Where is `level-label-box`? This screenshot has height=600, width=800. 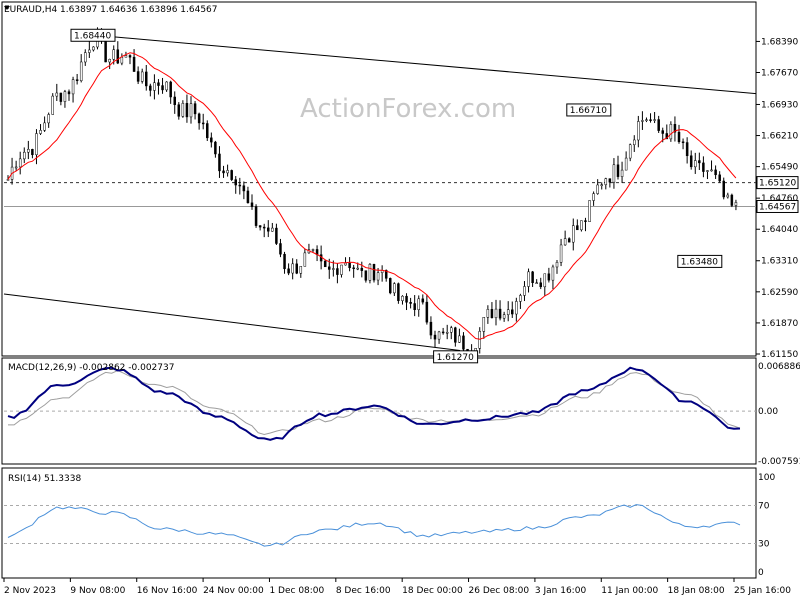
level-label-box is located at coordinates (777, 206).